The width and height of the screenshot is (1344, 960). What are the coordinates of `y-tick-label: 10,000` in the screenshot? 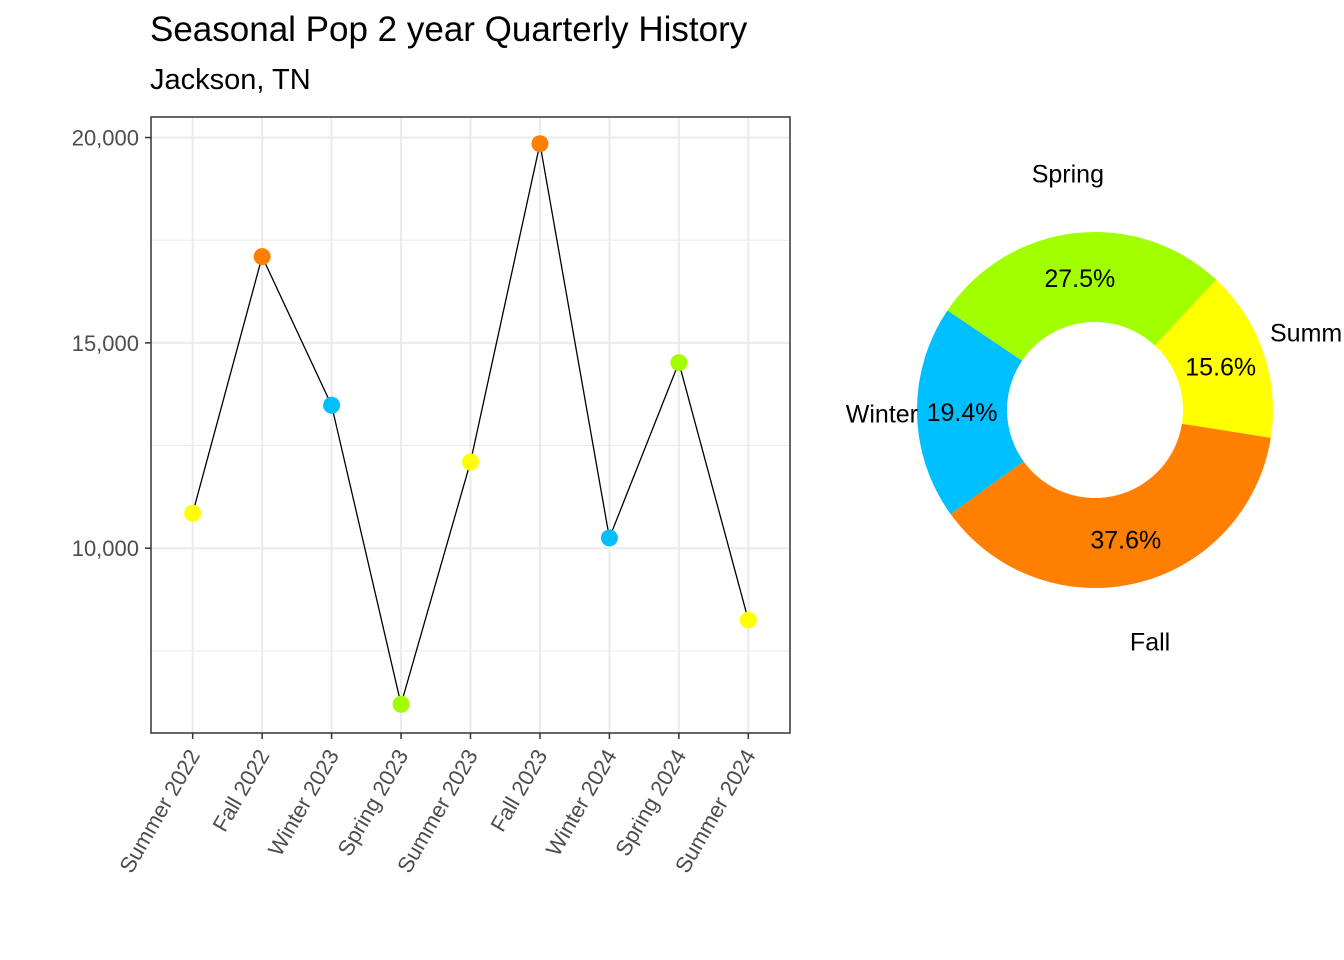 It's located at (105, 548).